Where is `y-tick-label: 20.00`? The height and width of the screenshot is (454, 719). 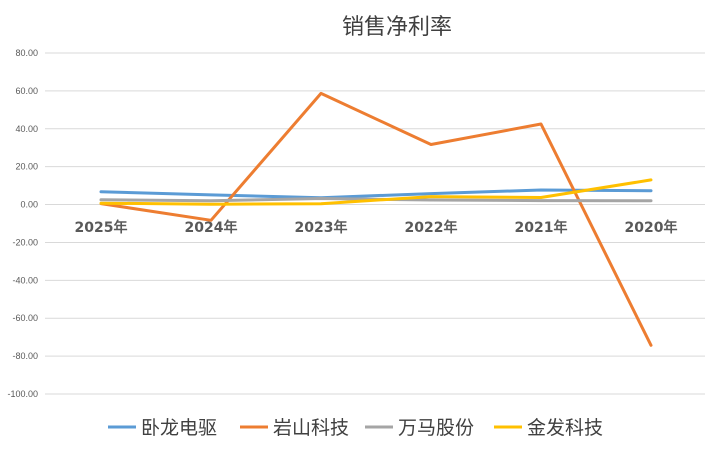
y-tick-label: 20.00 is located at coordinates (26, 167).